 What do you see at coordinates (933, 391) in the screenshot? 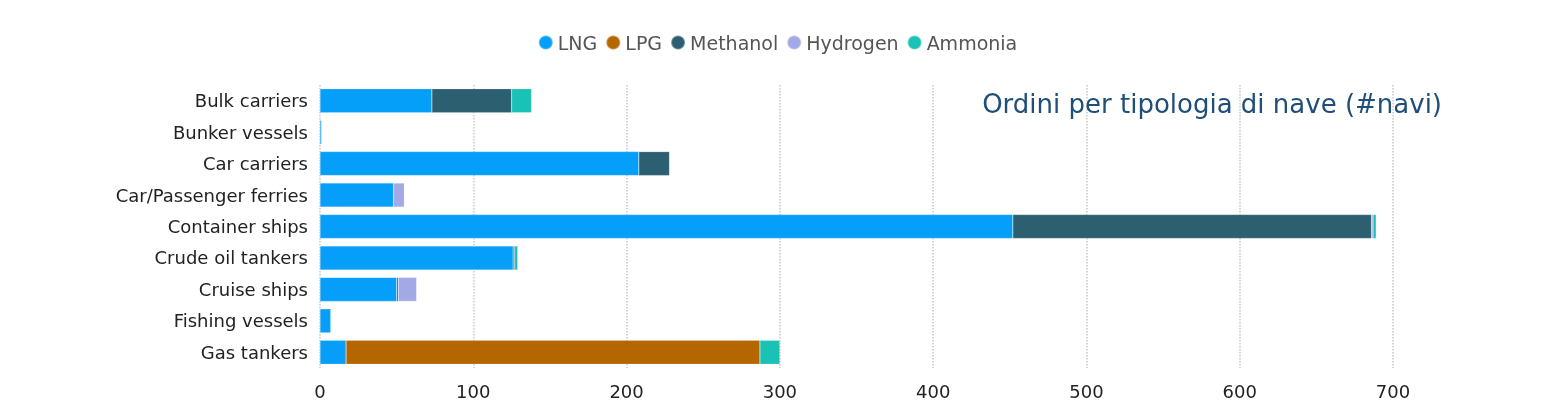
I see `x-tick-label: 400` at bounding box center [933, 391].